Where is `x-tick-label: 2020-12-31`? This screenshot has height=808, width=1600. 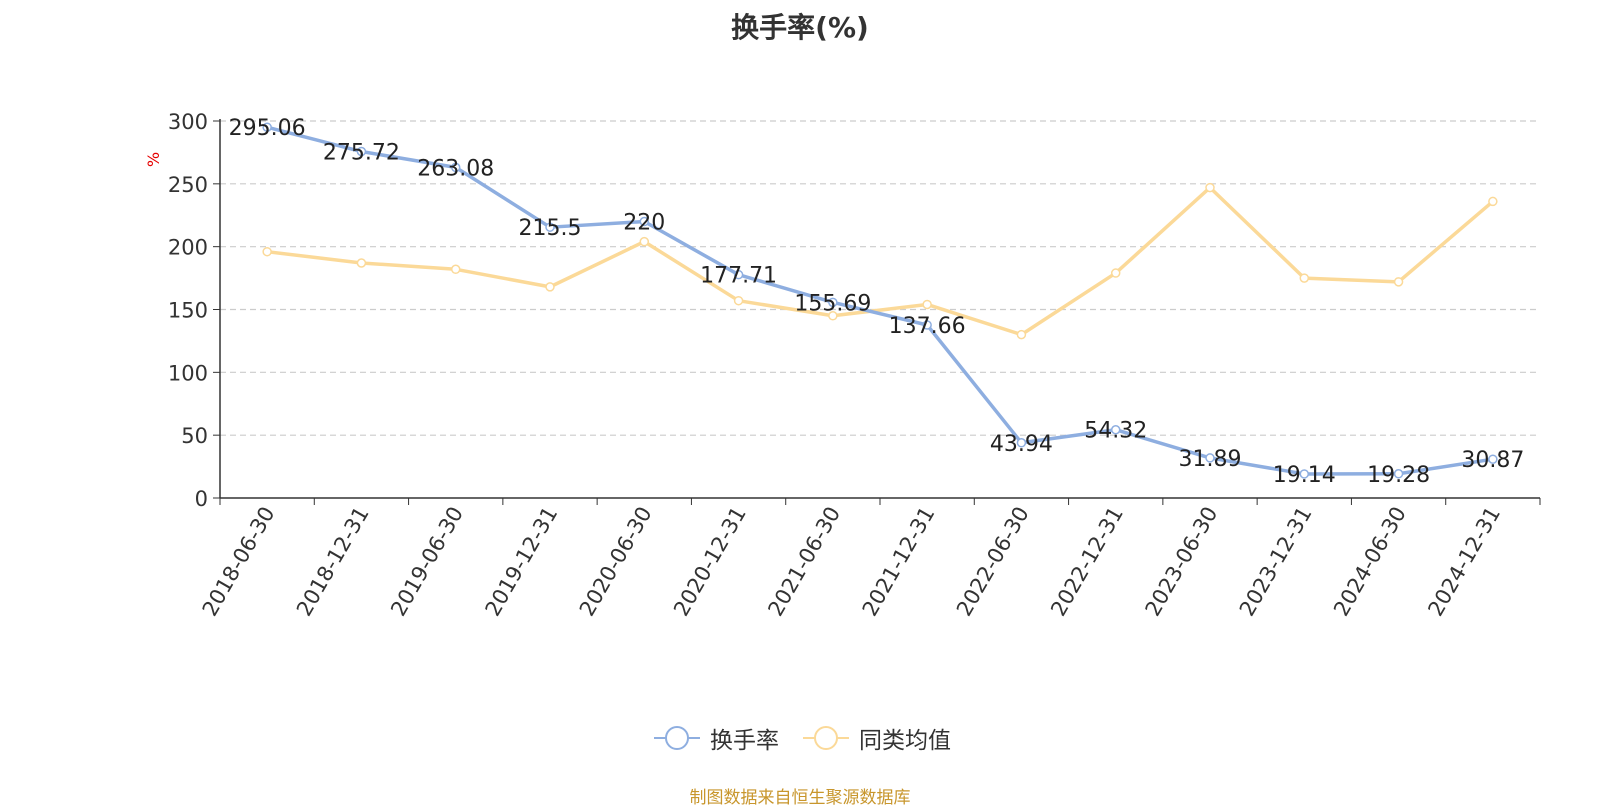
x-tick-label: 2020-12-31 is located at coordinates (710, 562).